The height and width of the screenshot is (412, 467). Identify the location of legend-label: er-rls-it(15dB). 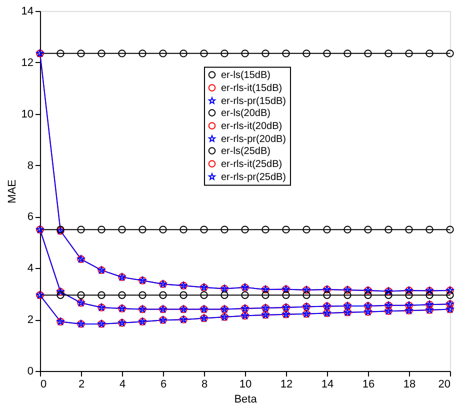
(251, 88).